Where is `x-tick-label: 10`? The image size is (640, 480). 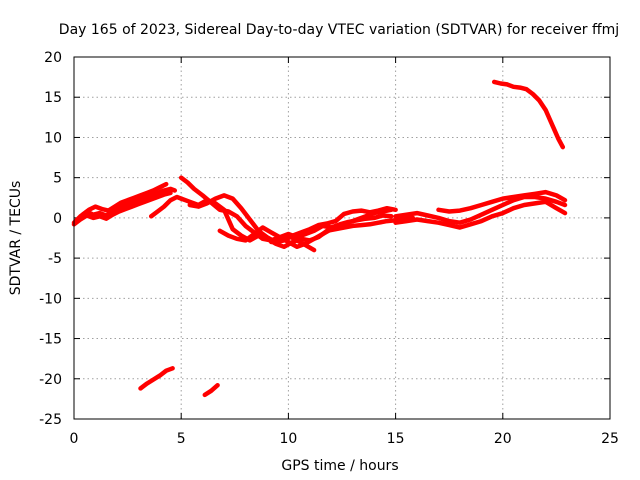 x-tick-label: 10 is located at coordinates (288, 439).